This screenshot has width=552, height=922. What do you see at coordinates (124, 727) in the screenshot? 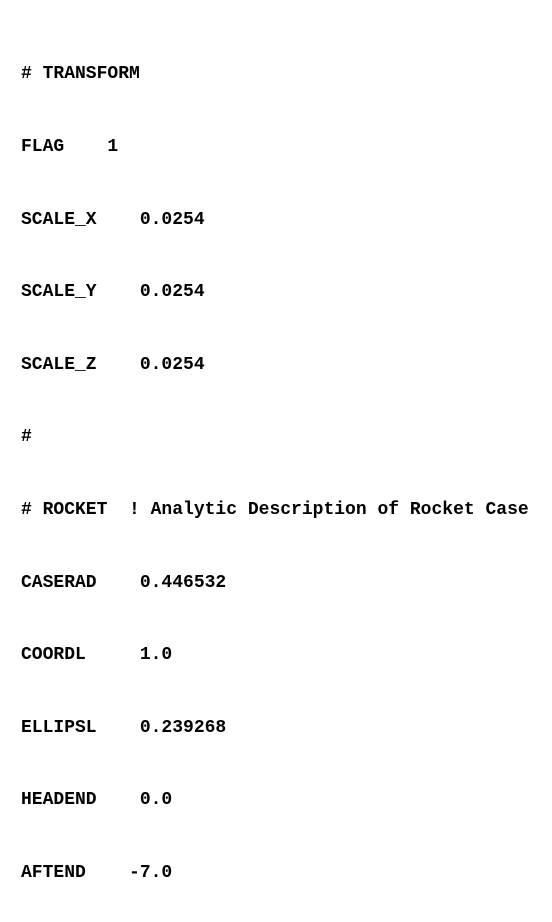
I see `param-ellipsl: ELLIPSL 0.239268` at bounding box center [124, 727].